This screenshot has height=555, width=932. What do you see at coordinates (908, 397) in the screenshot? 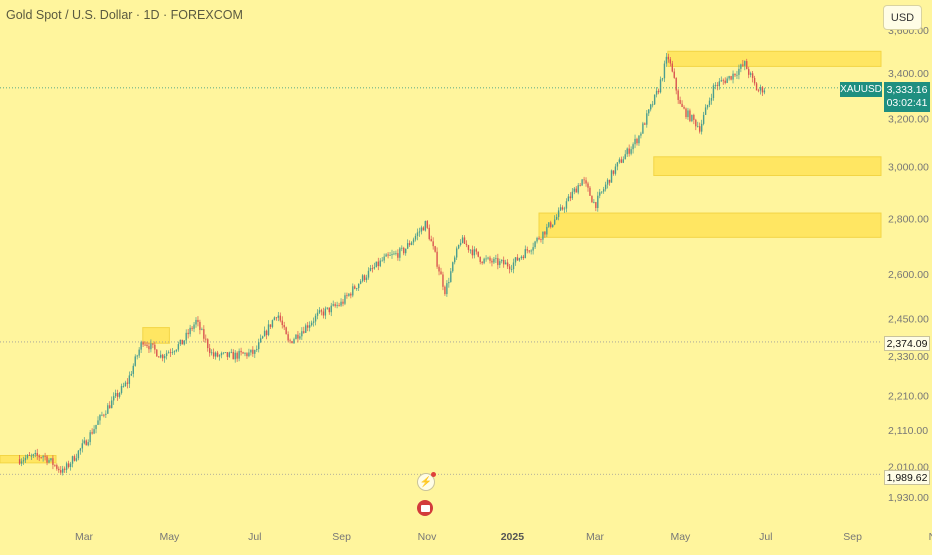
I see `y-tick-label: 2,210.00` at bounding box center [908, 397].